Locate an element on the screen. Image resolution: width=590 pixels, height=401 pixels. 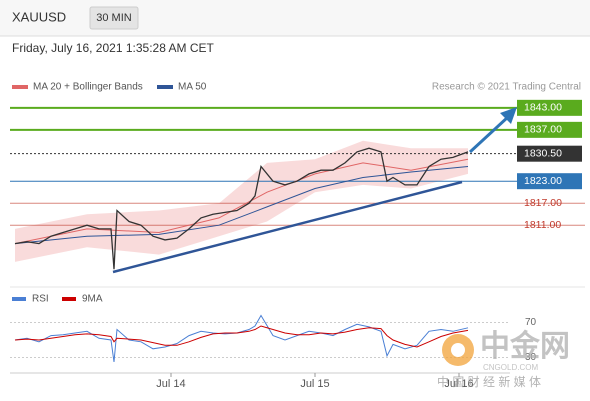
watermark-slogan: 中 国 财 经 新 媒 体 is located at coordinates (489, 381).